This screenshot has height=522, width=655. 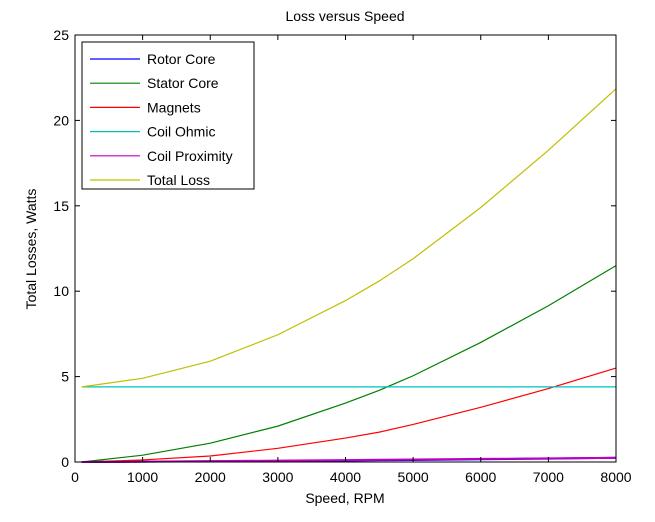 What do you see at coordinates (548, 477) in the screenshot?
I see `x-tick-label: 7000` at bounding box center [548, 477].